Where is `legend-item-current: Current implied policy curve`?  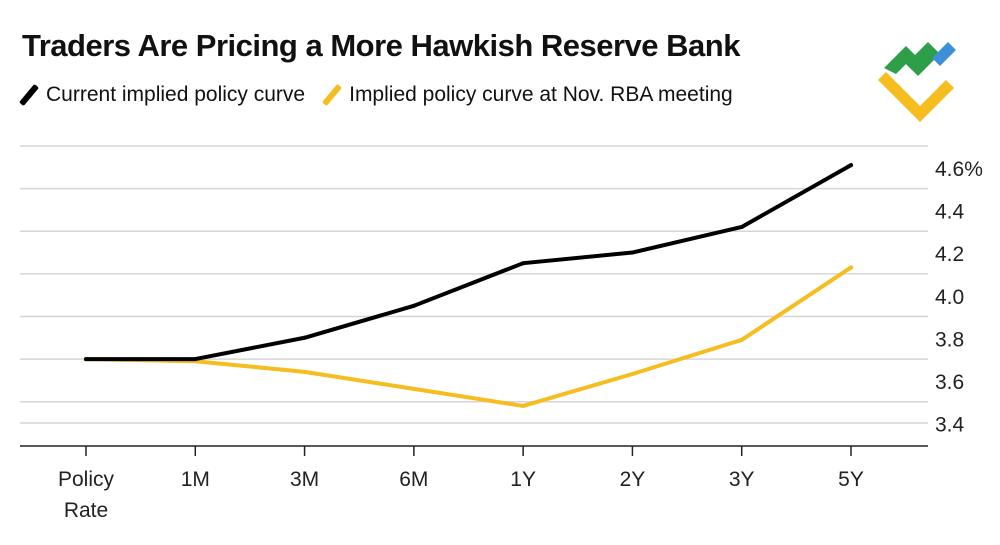
legend-item-current: Current implied policy curve is located at coordinates (162, 95).